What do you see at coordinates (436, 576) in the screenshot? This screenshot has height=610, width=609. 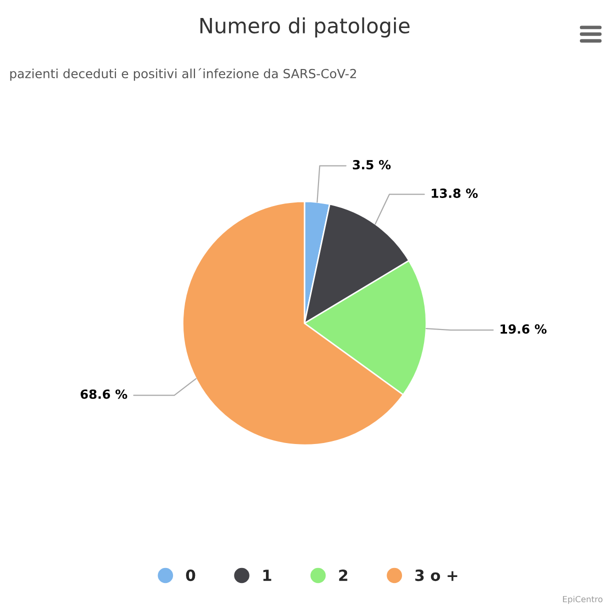 I see `legend-label: 3 o +` at bounding box center [436, 576].